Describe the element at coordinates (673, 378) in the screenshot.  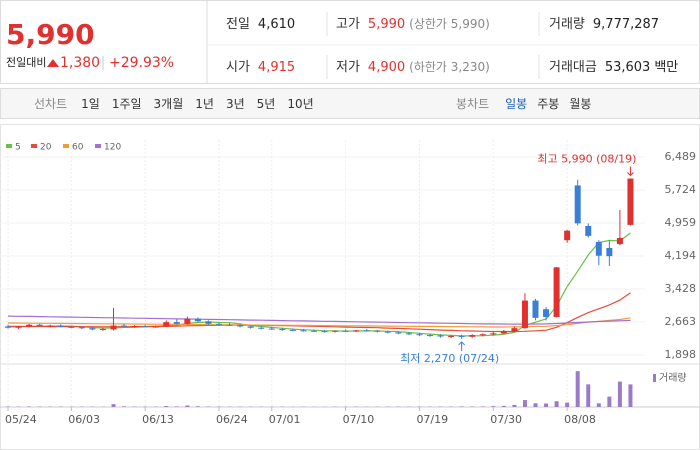
I see `volume-legend-label: 거래량` at that location.